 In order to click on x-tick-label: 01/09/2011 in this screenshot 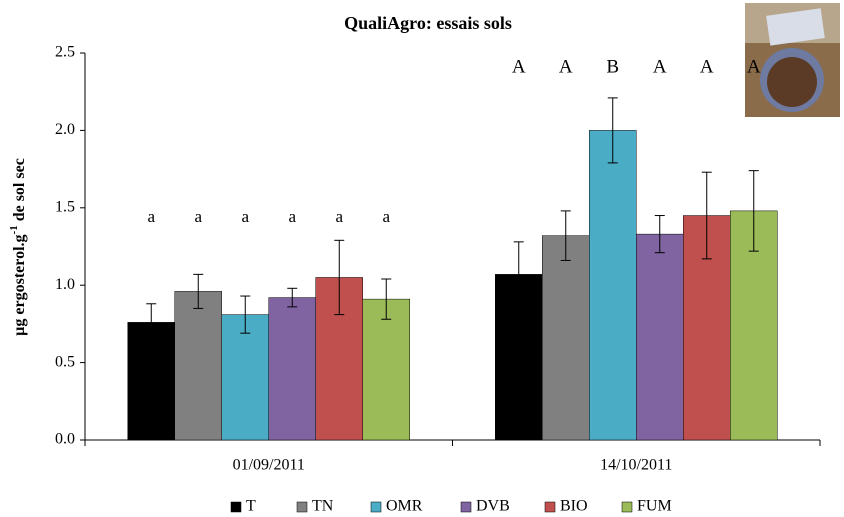, I will do `click(269, 465)`.